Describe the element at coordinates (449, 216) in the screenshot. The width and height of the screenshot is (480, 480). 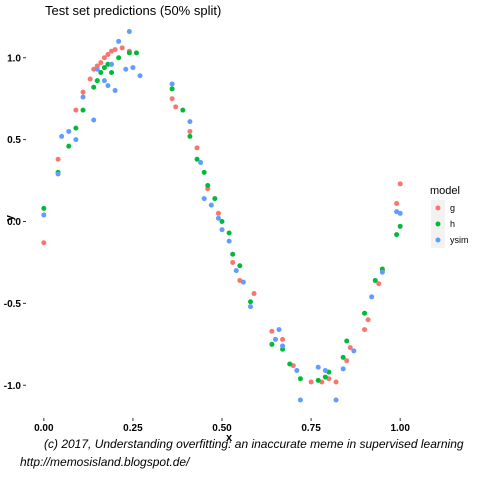
I see `legend: model gh ysim` at that location.